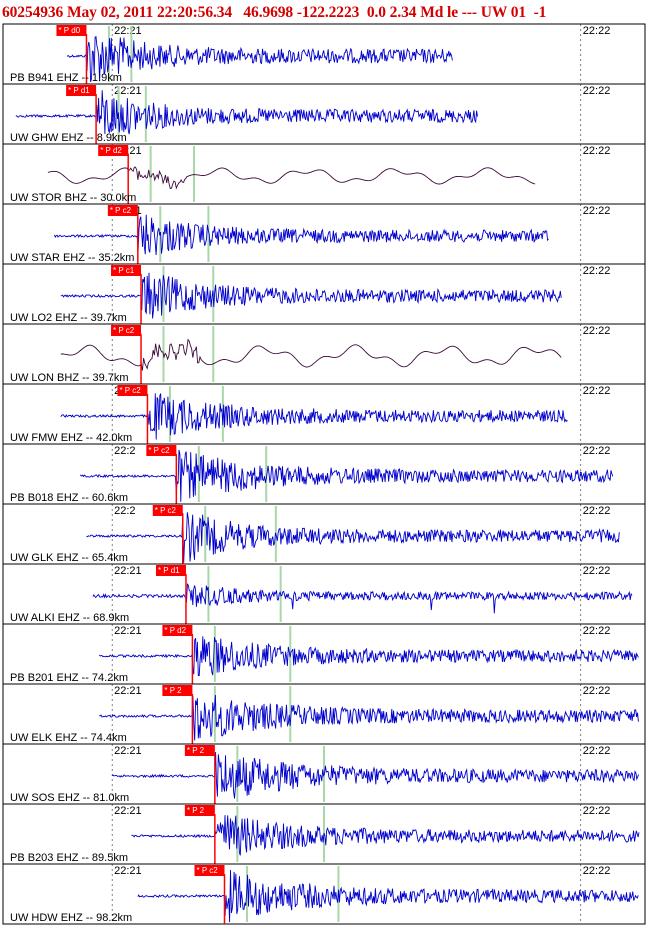 Image resolution: width=656 pixels, height=926 pixels. I want to click on trace-panel: 22:2 22:22 * P c2 PB B018 EHZ -- 60.6km, so click(324, 474).